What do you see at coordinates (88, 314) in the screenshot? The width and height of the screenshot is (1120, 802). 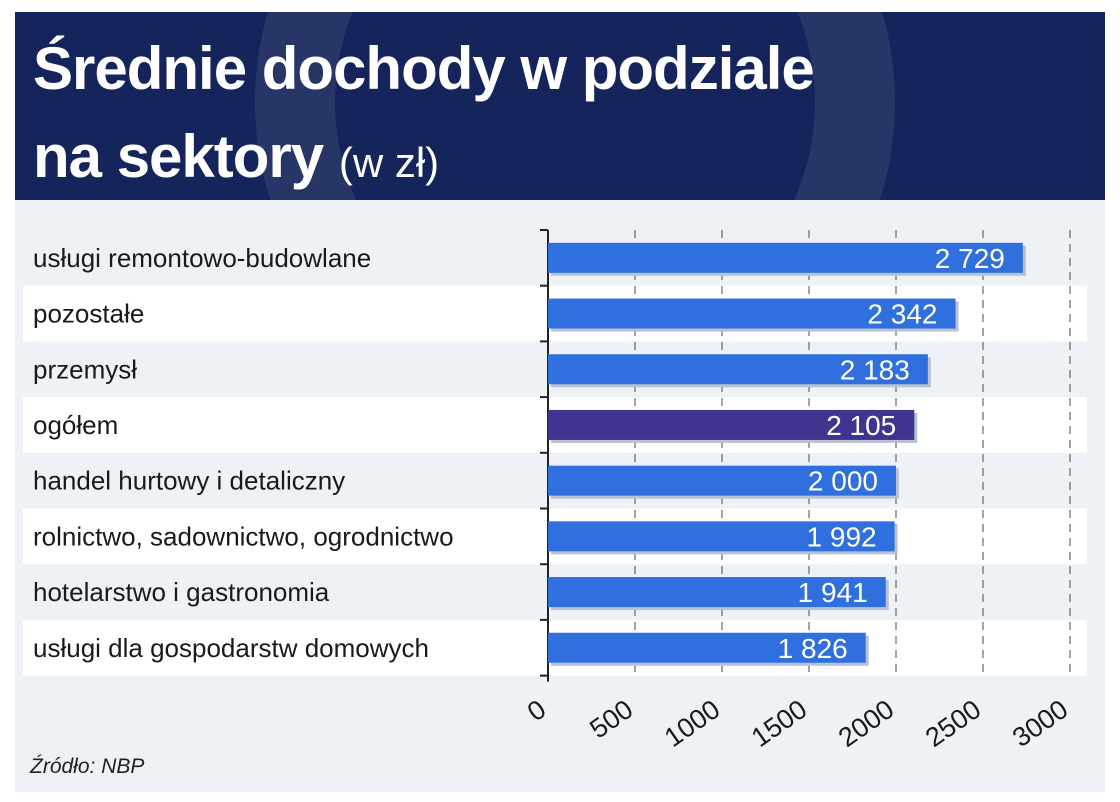 I see `category-label: pozostałe` at bounding box center [88, 314].